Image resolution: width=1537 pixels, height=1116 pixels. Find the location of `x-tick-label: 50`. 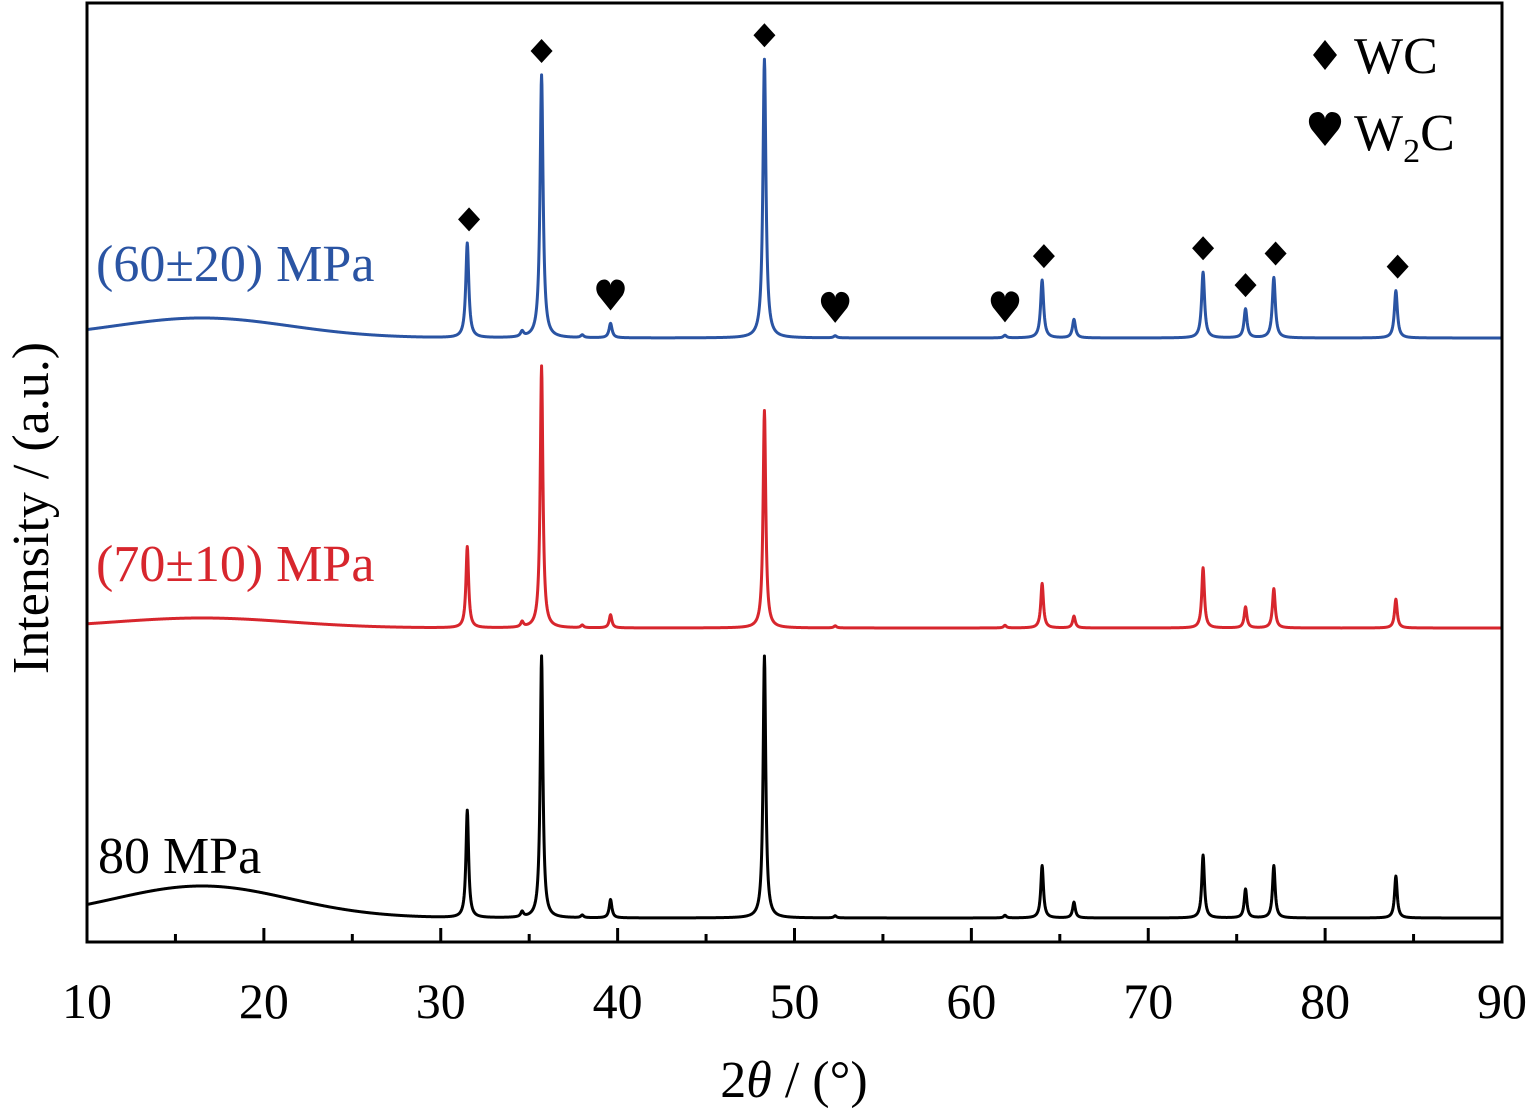

x-tick-label: 50 is located at coordinates (795, 1001).